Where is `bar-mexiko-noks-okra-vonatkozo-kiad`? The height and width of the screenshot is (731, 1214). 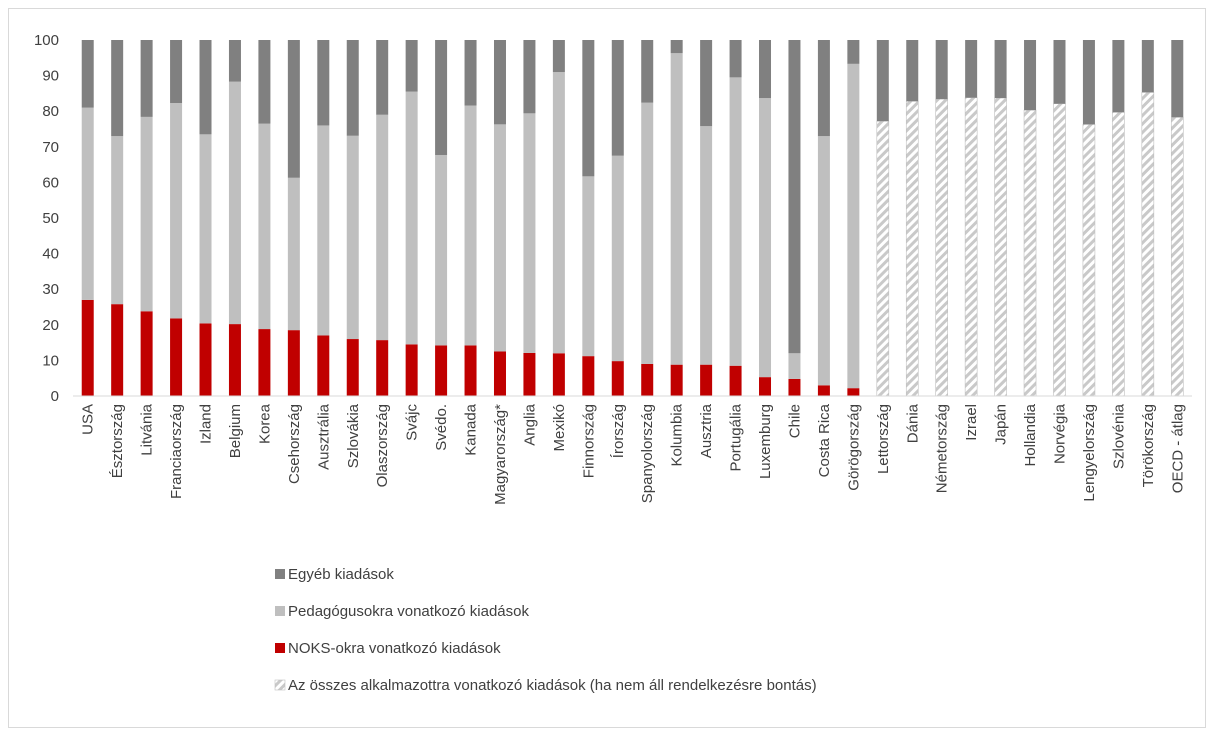 bar-mexiko-noks-okra-vonatkozo-kiad is located at coordinates (558, 374).